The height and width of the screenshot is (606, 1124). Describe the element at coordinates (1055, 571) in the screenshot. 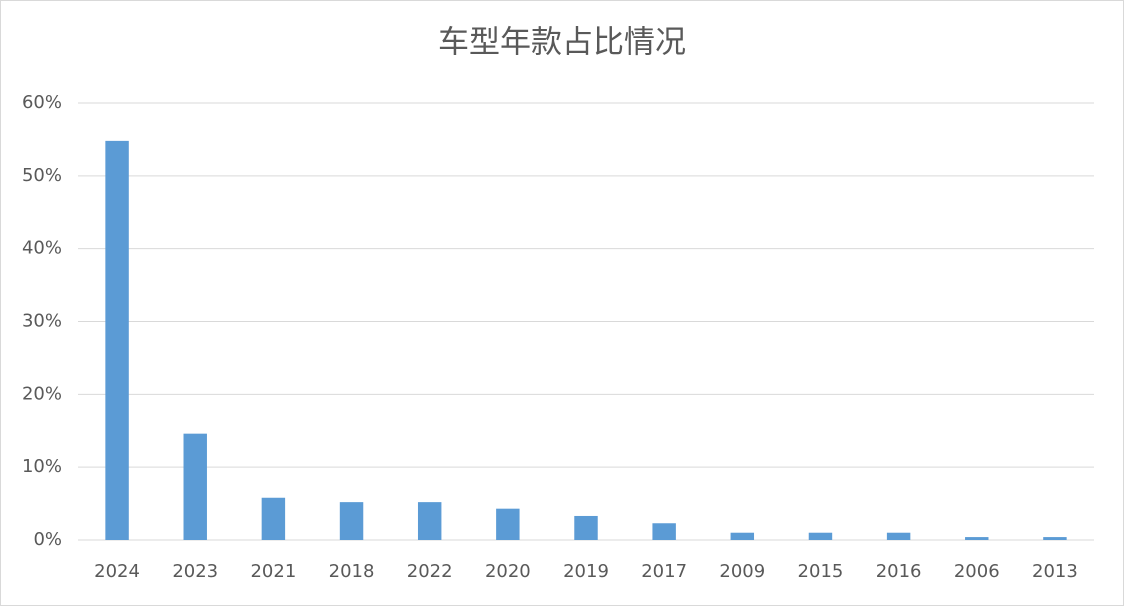

I see `x-tick-label: 2013` at that location.